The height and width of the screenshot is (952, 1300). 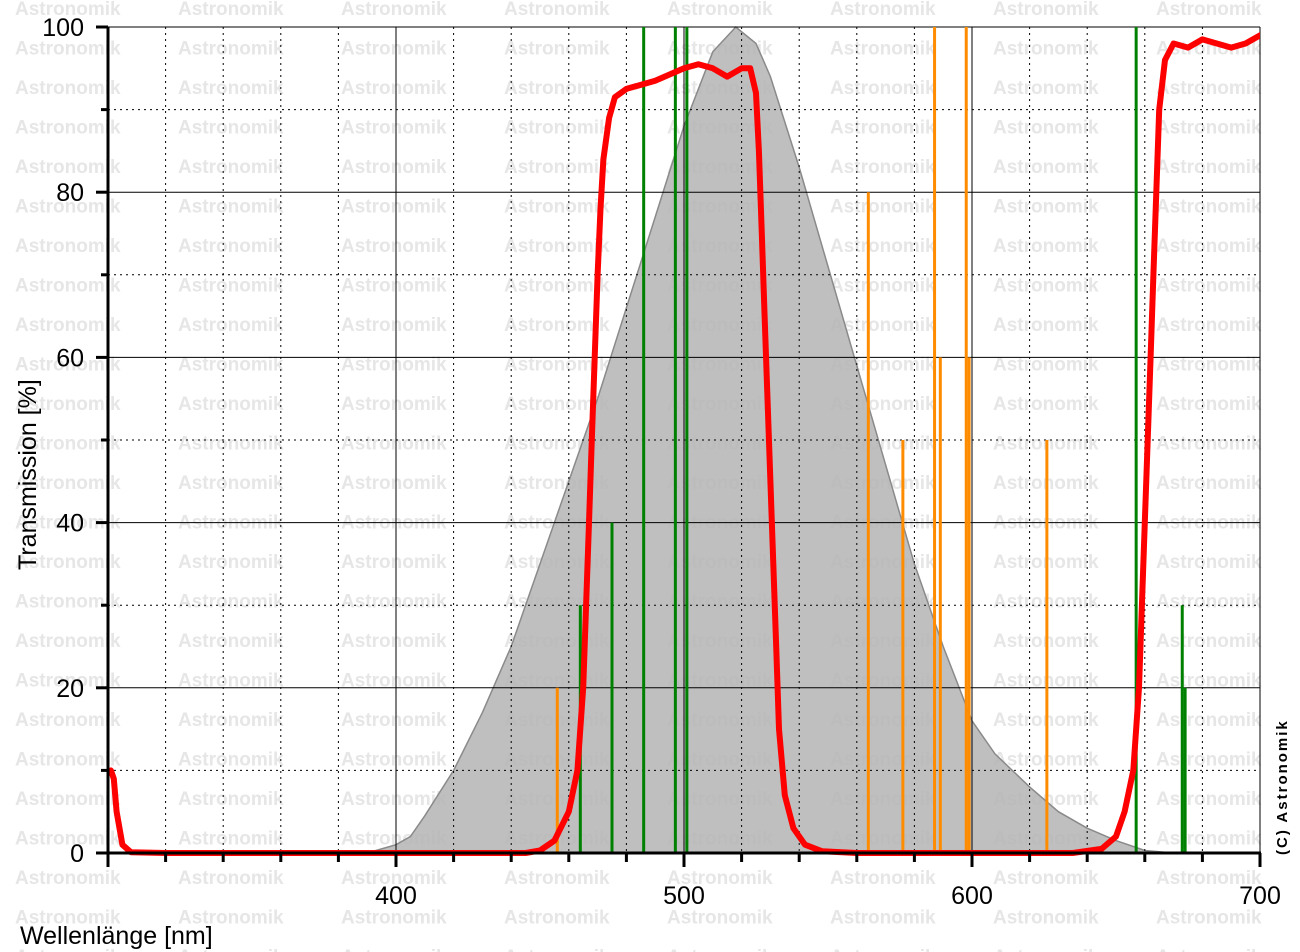 I want to click on y-axis-title: Transmission [%], so click(x=28, y=474).